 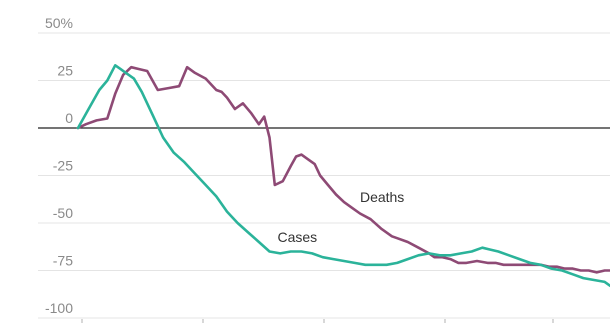 I want to click on series-label-cases: Cases, so click(x=298, y=237).